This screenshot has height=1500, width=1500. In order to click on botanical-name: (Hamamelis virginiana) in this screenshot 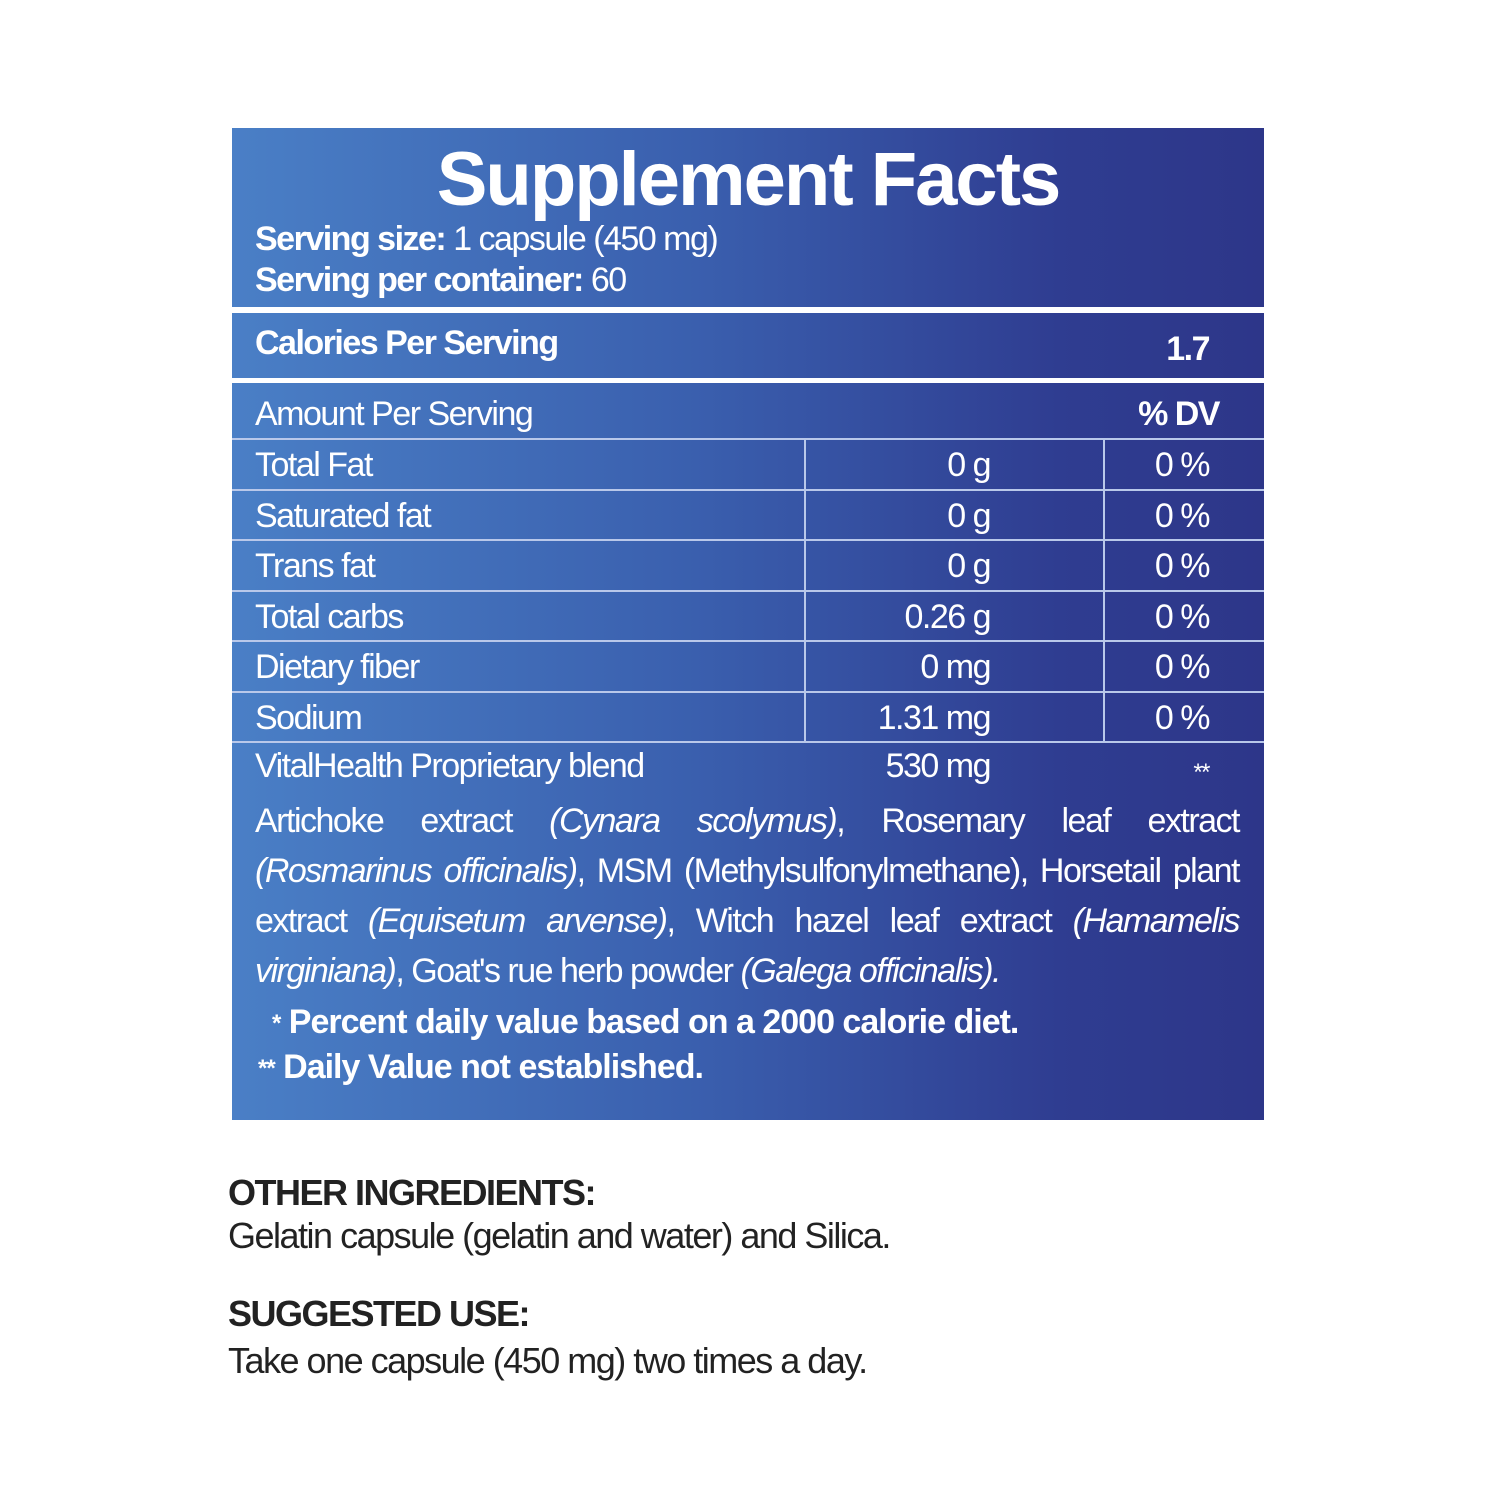, I will do `click(748, 946)`.